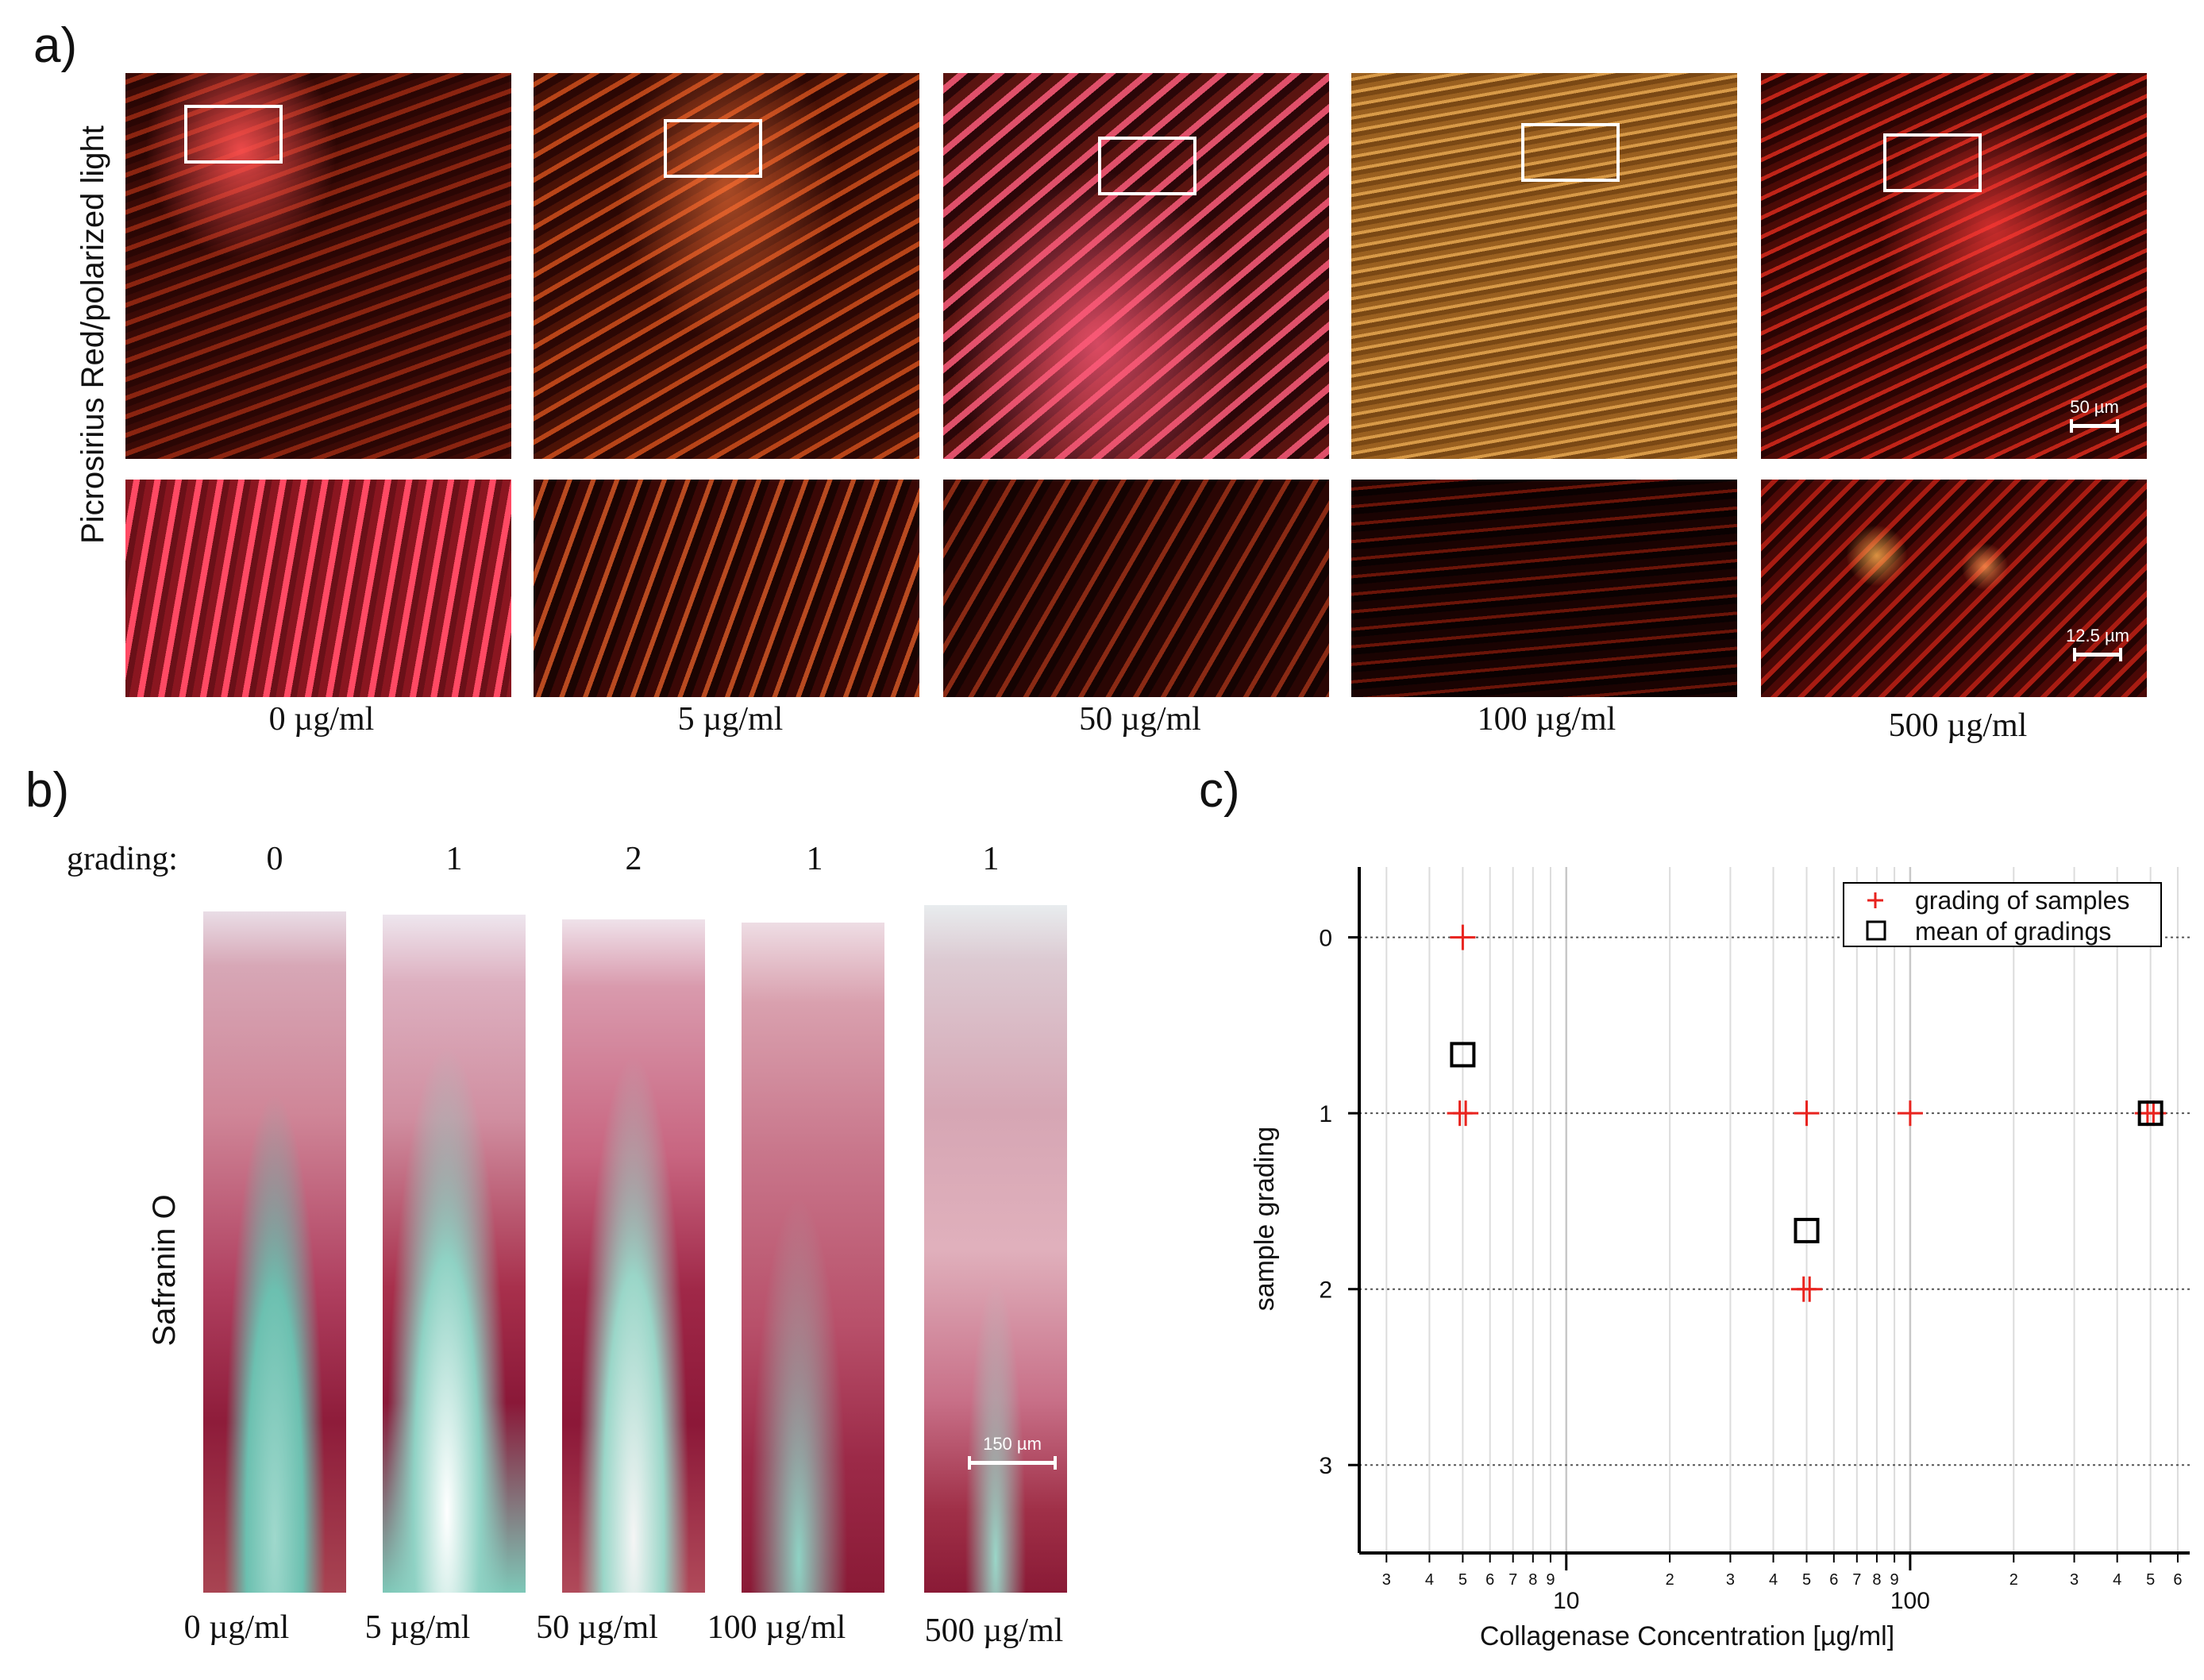  Describe the element at coordinates (1219, 790) in the screenshot. I see `panel-c-label: c)` at that location.